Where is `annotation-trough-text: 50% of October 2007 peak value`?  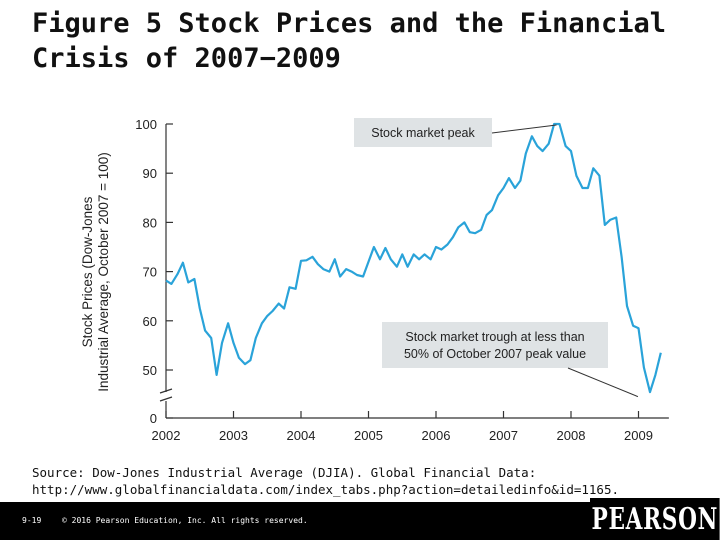
annotation-trough-text: 50% of October 2007 peak value is located at coordinates (495, 354).